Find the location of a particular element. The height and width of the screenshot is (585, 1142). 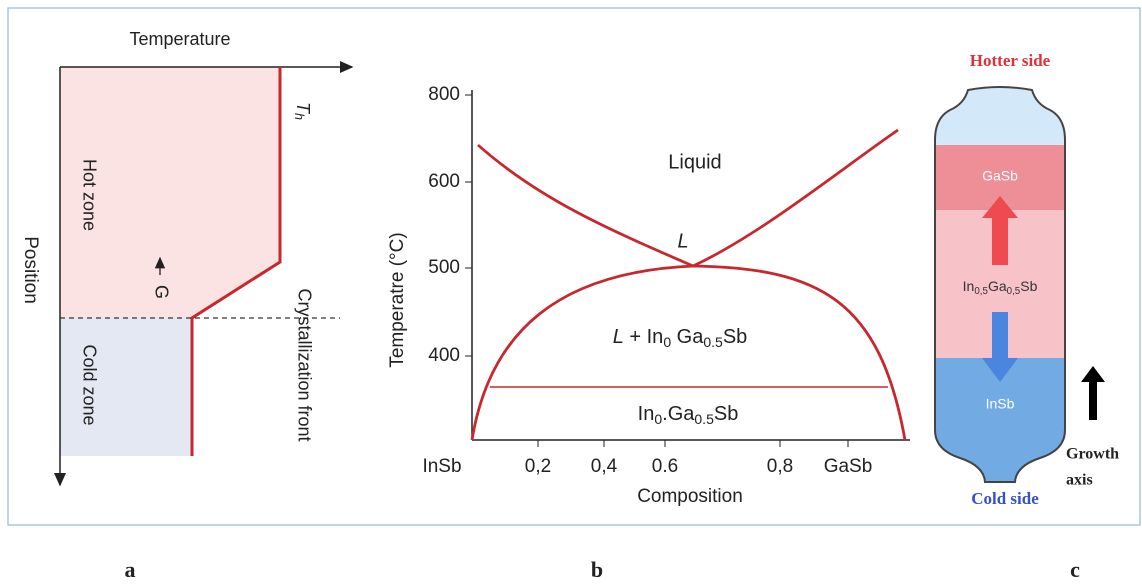

th-sub: h is located at coordinates (299, 116).